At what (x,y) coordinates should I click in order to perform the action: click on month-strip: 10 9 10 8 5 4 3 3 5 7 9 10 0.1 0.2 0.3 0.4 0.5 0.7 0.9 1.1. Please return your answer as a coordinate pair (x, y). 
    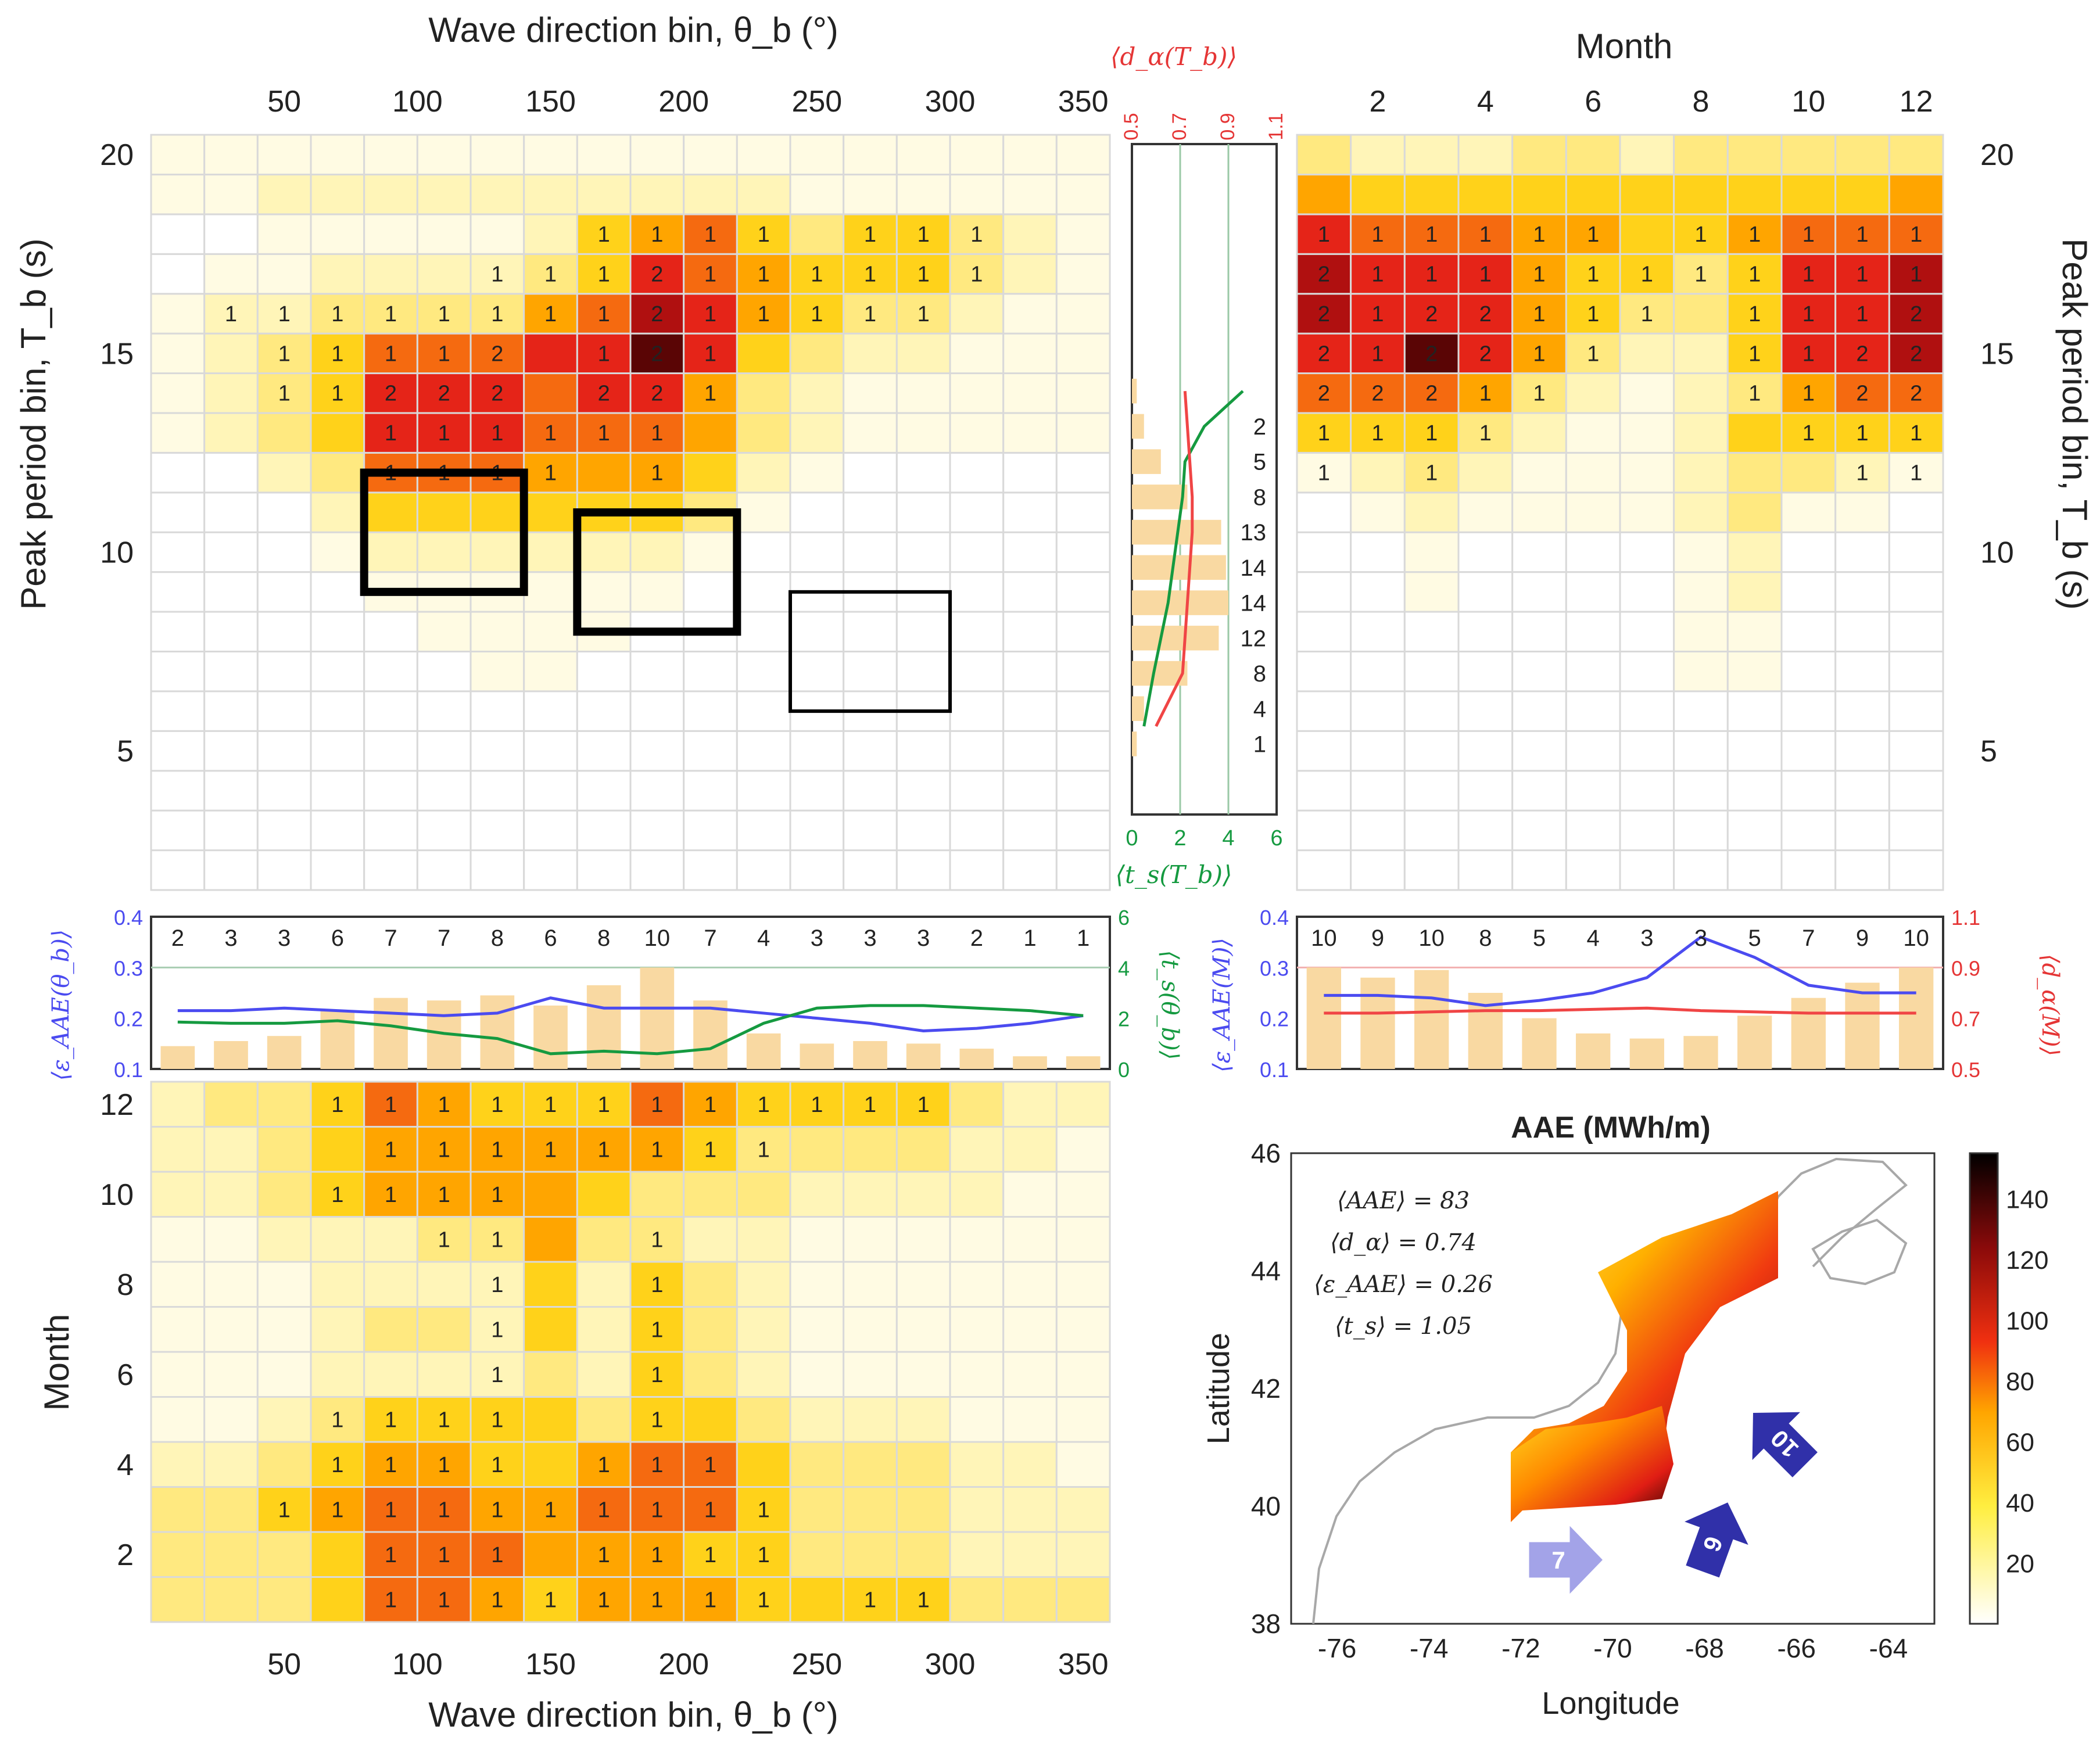
    Looking at the image, I should click on (1620, 994).